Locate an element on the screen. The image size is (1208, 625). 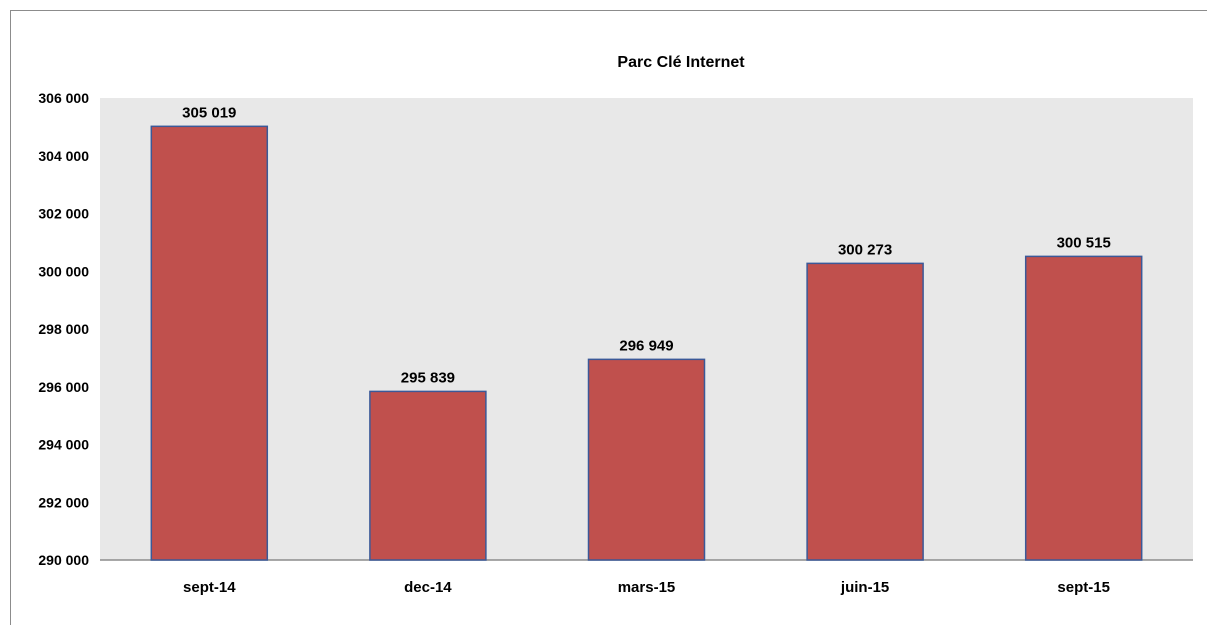
y-tick-label: 298 000 is located at coordinates (63, 329).